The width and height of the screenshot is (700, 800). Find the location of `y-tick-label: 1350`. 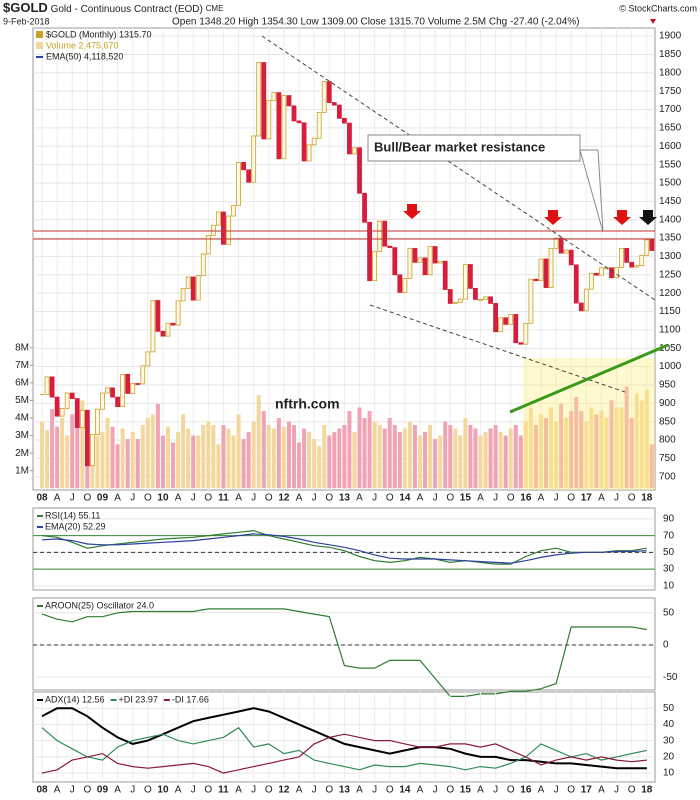

y-tick-label: 1350 is located at coordinates (670, 238).